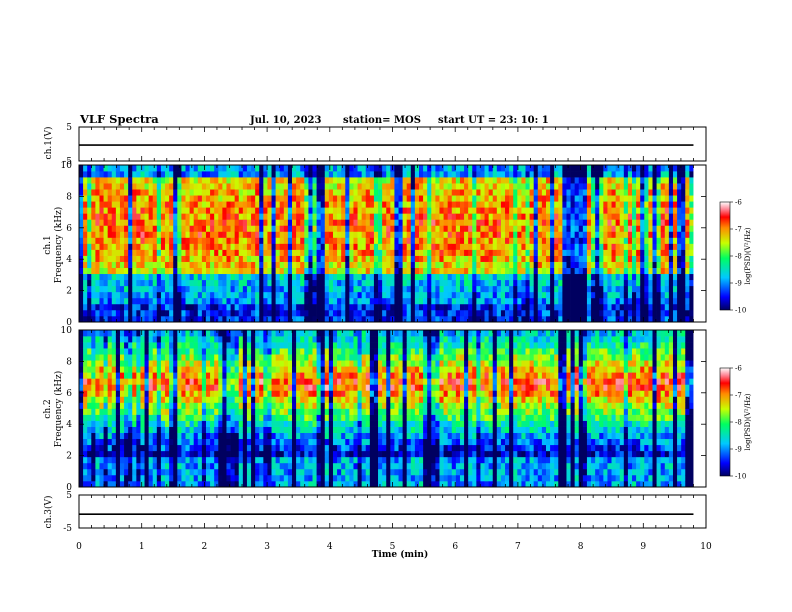 Image resolution: width=792 pixels, height=612 pixels. Describe the element at coordinates (725, 422) in the screenshot. I see `ch2-colorbar-gradient` at that location.